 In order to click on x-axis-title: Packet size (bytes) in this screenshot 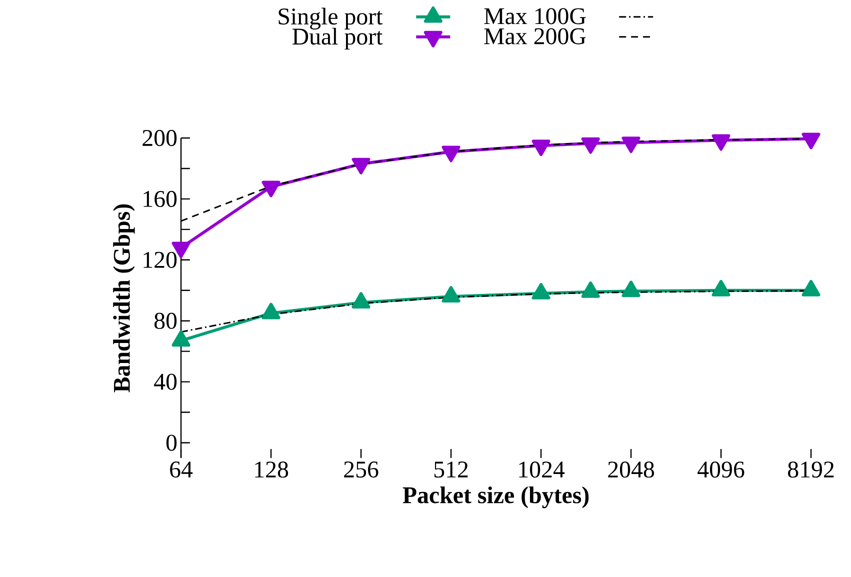, I will do `click(495, 497)`.